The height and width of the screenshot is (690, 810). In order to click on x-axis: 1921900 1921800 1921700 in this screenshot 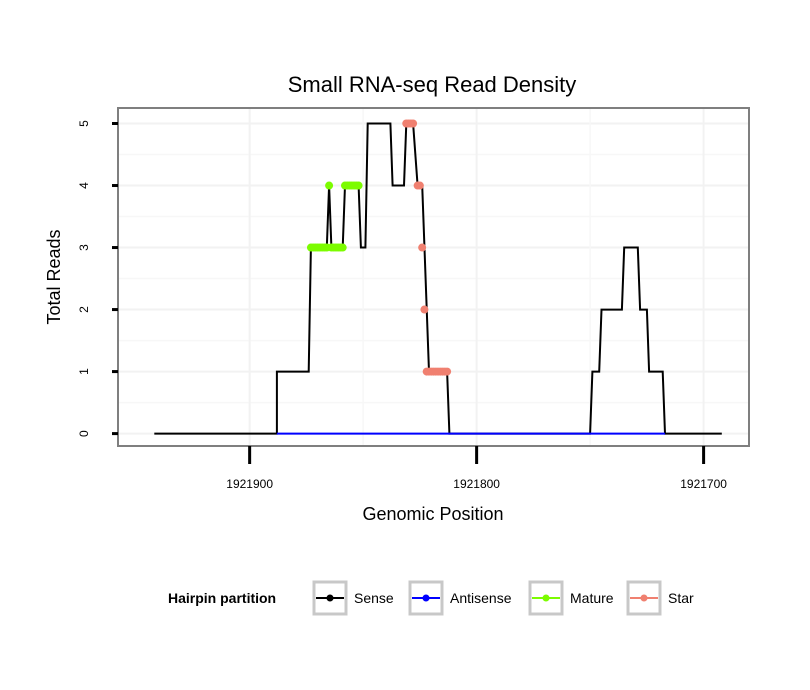, I will do `click(476, 468)`.